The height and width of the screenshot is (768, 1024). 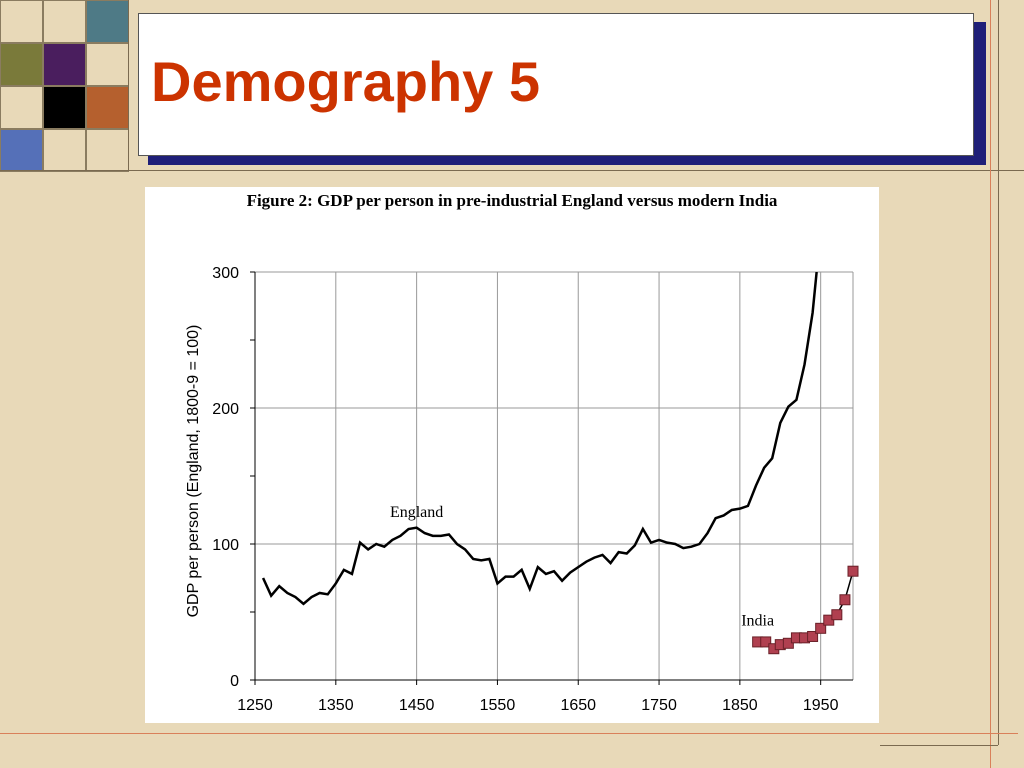 What do you see at coordinates (255, 705) in the screenshot?
I see `x-tick-label: 1250` at bounding box center [255, 705].